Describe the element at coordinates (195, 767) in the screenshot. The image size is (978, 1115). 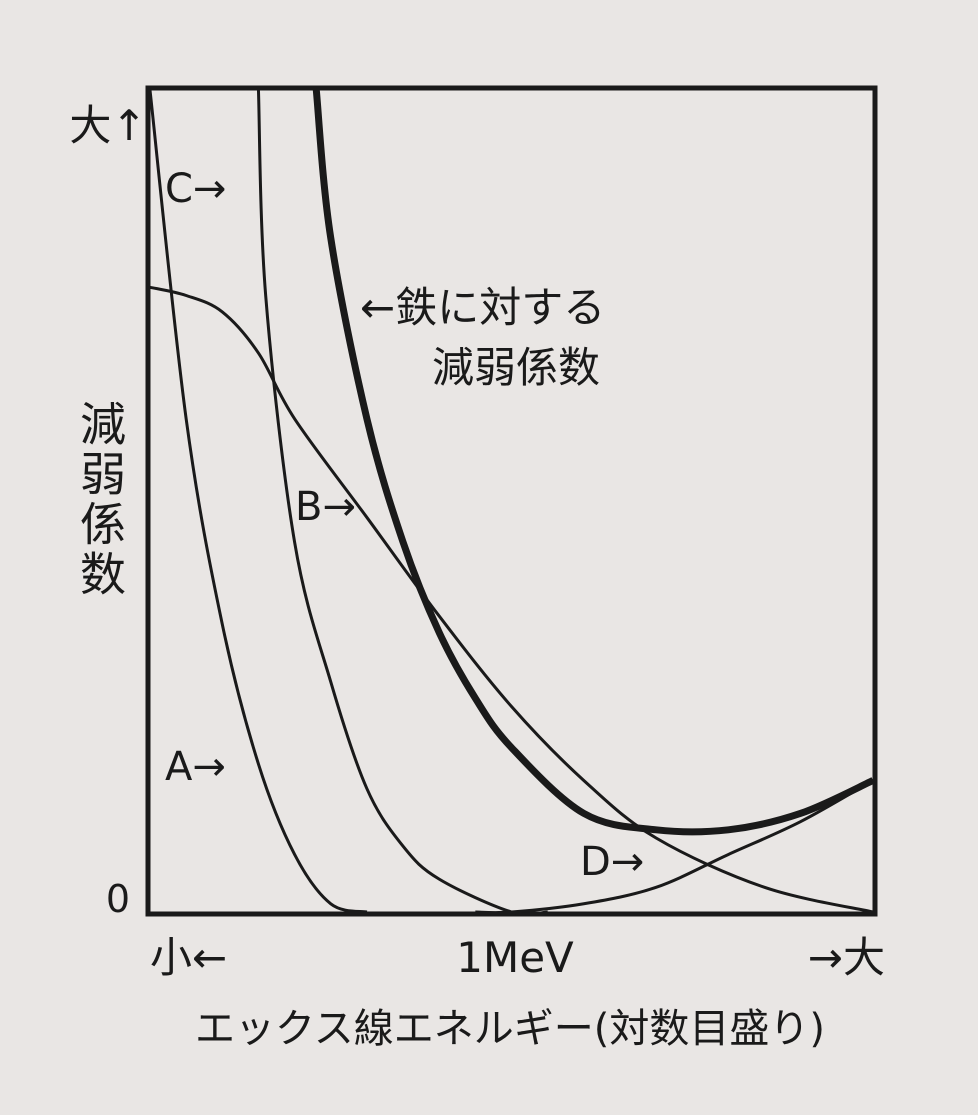
I see `series-label-a: A→` at that location.